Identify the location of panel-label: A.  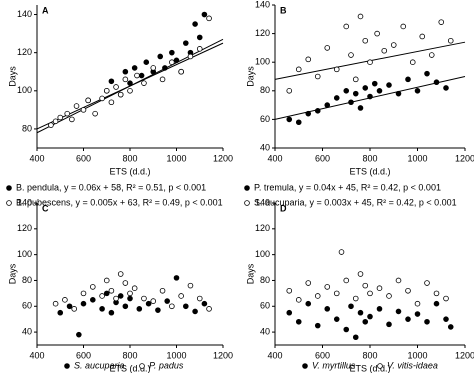
(45, 10).